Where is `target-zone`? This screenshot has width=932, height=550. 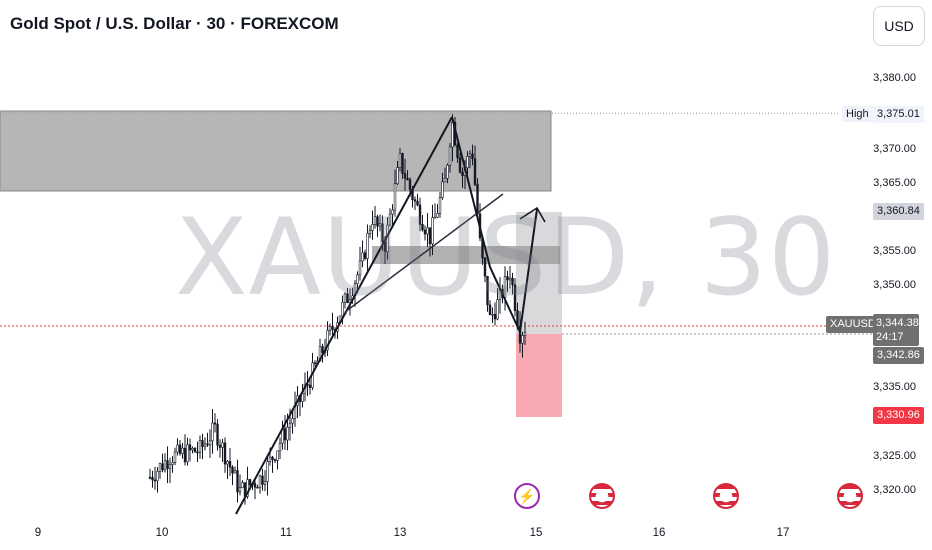 target-zone is located at coordinates (539, 273).